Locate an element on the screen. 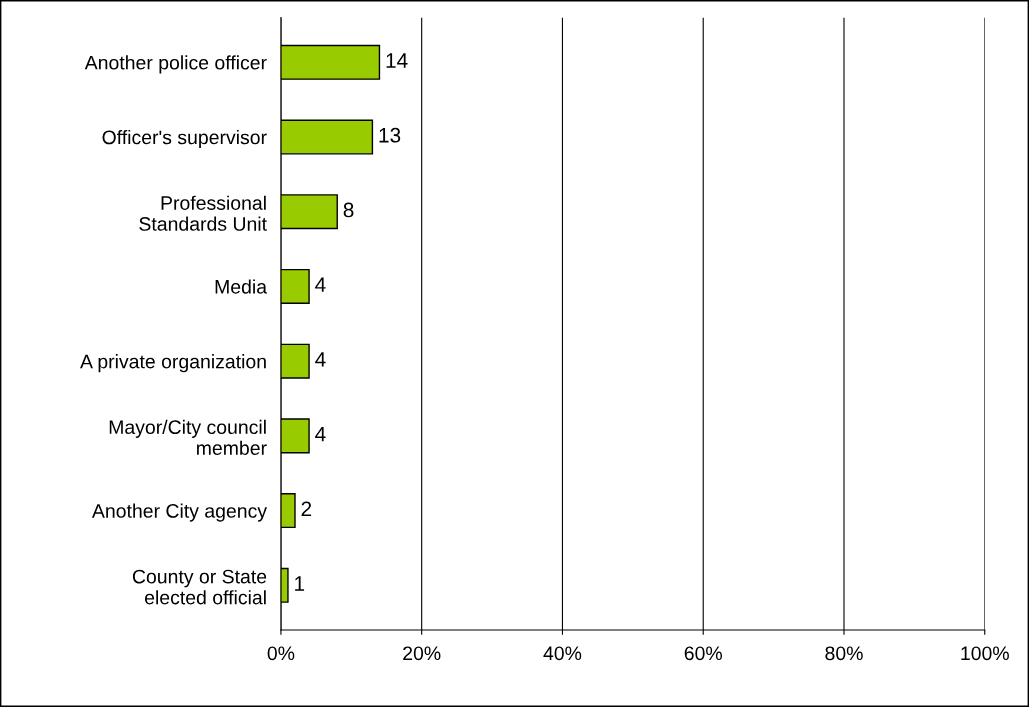 The image size is (1029, 707). data-label: 14 is located at coordinates (397, 60).